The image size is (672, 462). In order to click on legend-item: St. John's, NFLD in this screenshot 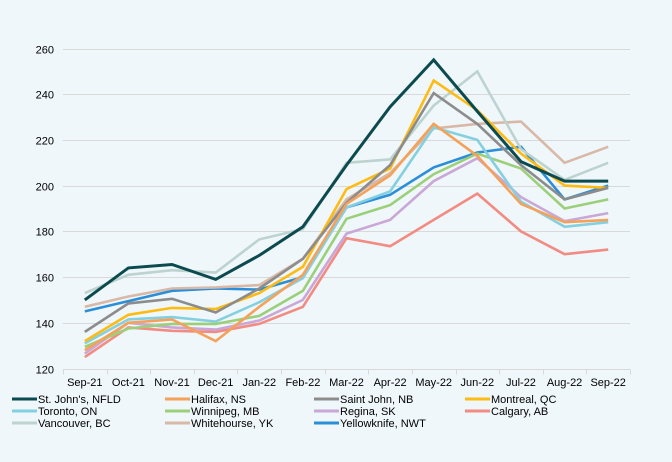, I will do `click(66, 400)`.